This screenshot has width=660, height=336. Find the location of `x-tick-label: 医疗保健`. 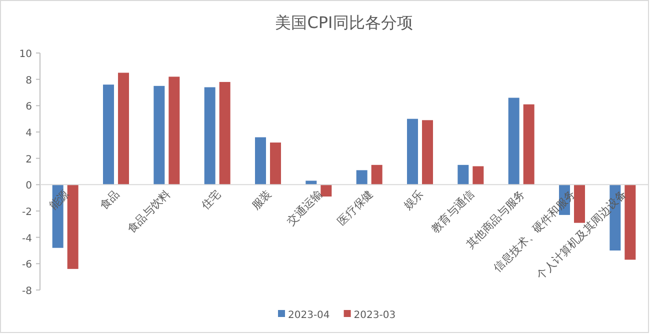

x-tick-label: 医疗保健 is located at coordinates (355, 208).